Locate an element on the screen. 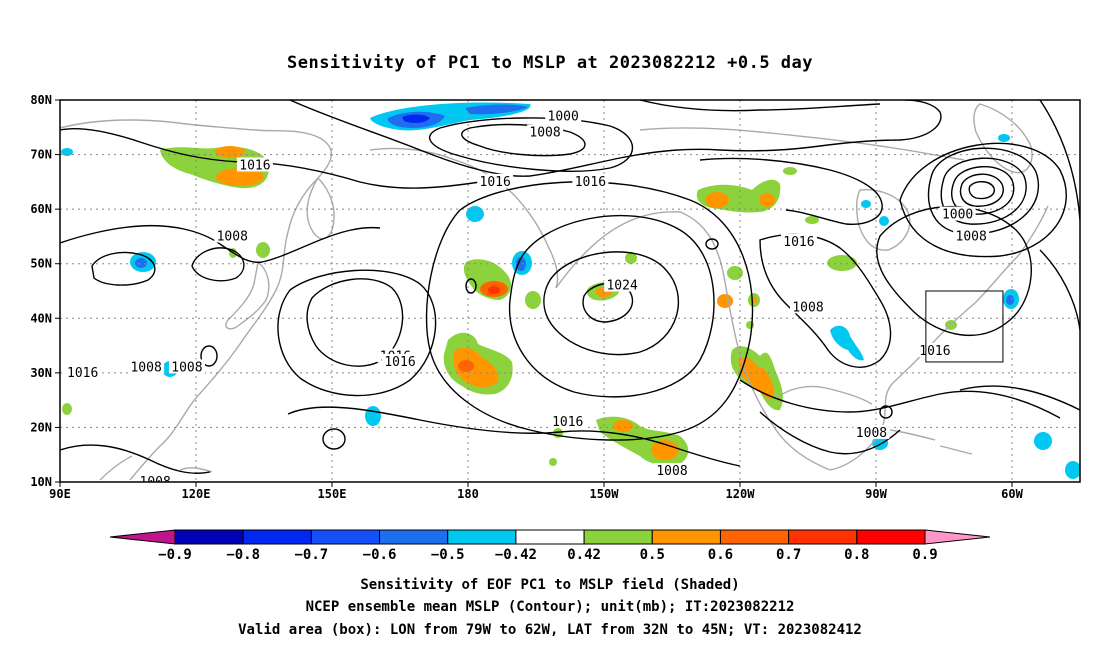 The width and height of the screenshot is (1100, 650). contour-small-low-nw is located at coordinates (471, 286).